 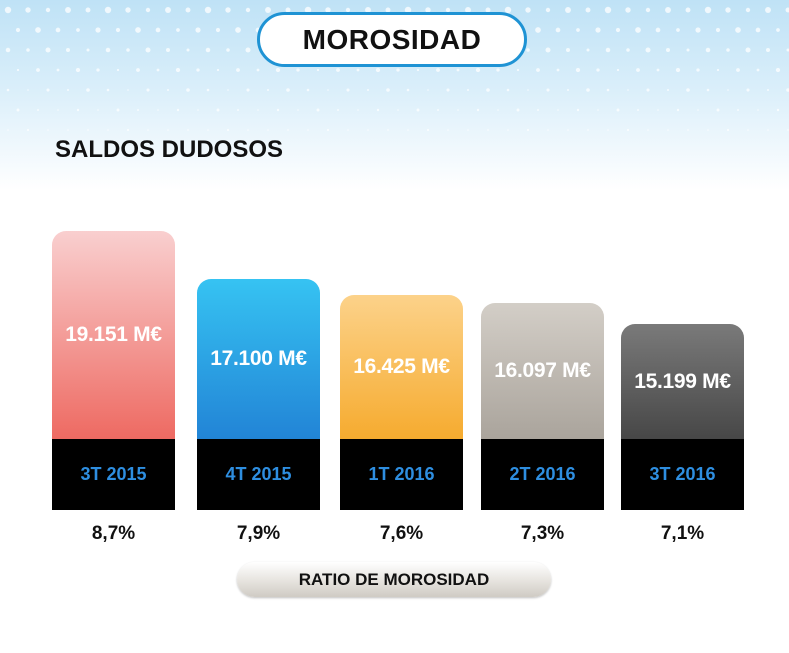 What do you see at coordinates (169, 149) in the screenshot?
I see `chart-title: SALDOS DUDOSOS` at bounding box center [169, 149].